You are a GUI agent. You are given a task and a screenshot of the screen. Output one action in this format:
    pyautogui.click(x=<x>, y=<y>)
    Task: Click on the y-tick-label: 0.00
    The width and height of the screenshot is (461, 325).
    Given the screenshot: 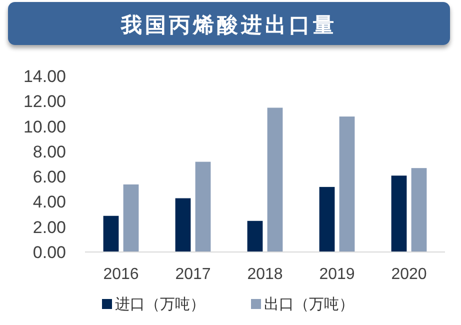 What is the action you would take?
    pyautogui.click(x=49, y=252)
    